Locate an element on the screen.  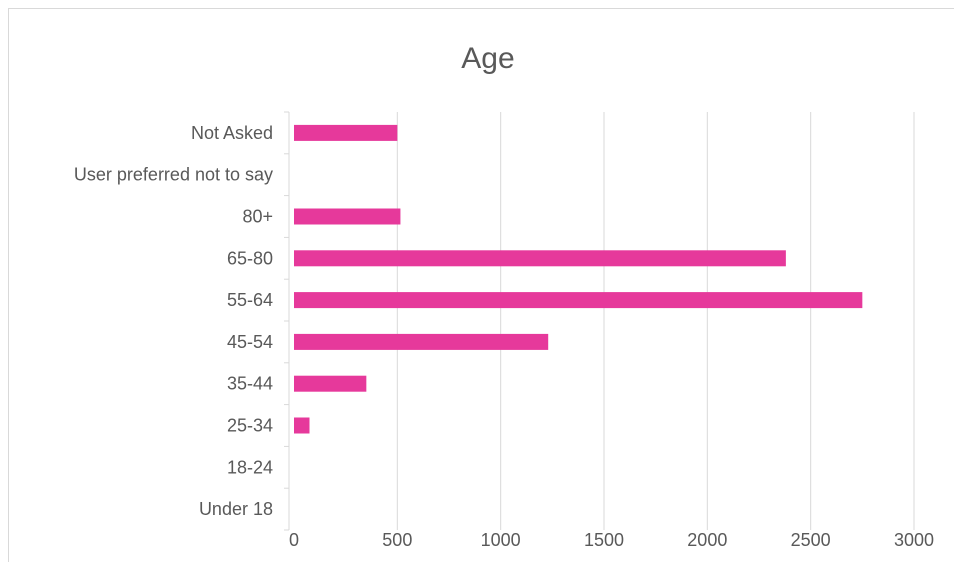
chart-title: Age is located at coordinates (487, 58).